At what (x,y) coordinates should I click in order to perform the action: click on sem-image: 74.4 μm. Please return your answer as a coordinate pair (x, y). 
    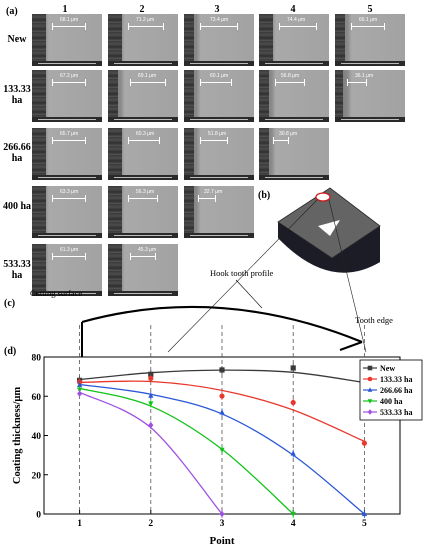
    Looking at the image, I should click on (294, 40).